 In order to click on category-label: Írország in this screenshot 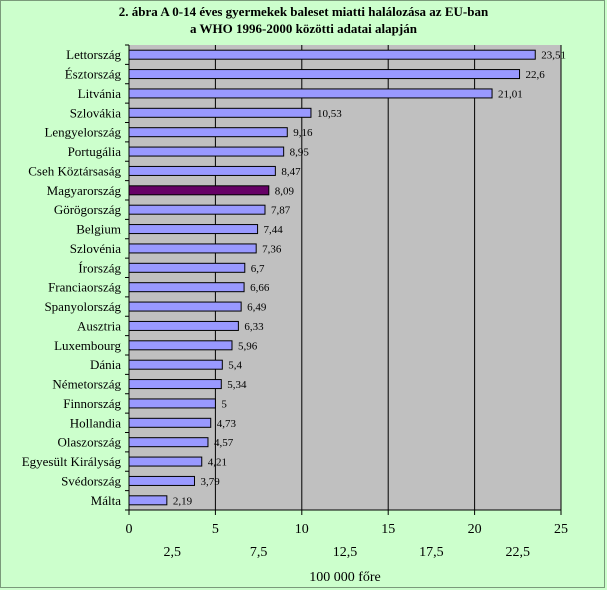, I will do `click(99, 267)`.